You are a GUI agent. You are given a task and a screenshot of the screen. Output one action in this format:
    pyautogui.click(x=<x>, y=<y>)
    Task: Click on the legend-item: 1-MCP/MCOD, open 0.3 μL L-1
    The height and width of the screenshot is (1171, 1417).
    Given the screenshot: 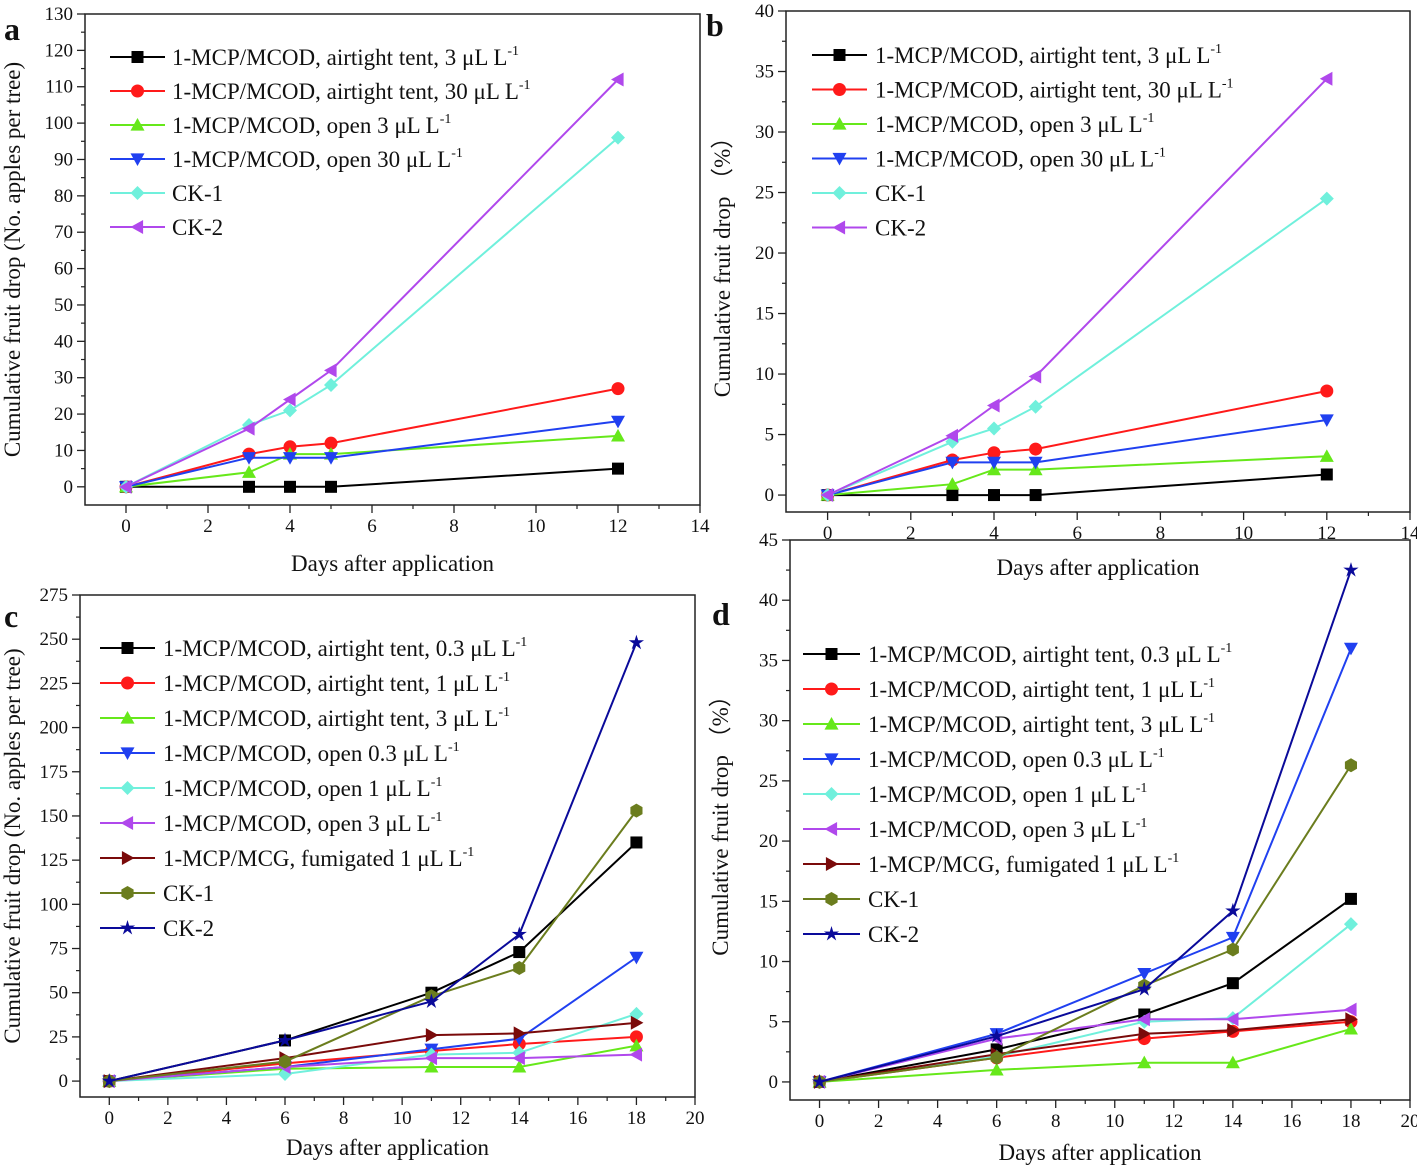 What is the action you would take?
    pyautogui.click(x=280, y=753)
    